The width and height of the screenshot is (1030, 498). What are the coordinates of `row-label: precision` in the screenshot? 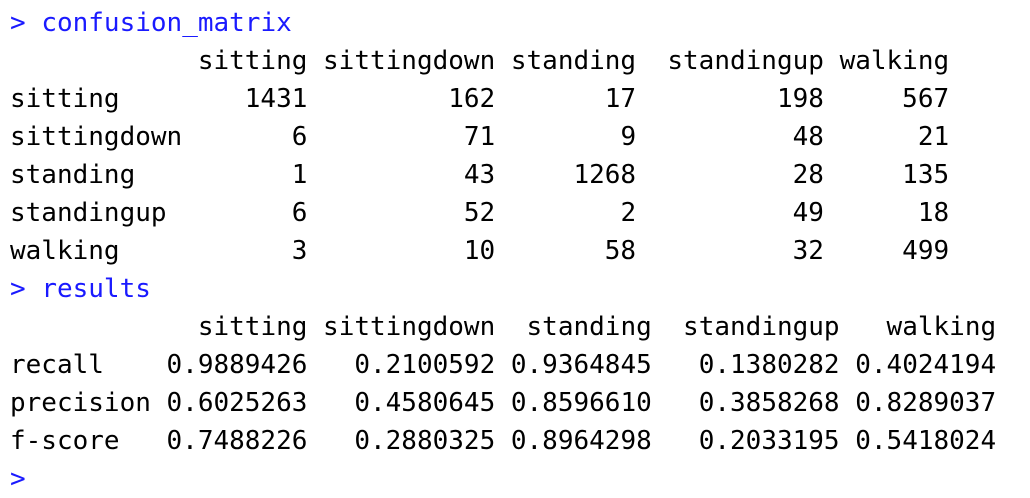 It's located at (80, 403).